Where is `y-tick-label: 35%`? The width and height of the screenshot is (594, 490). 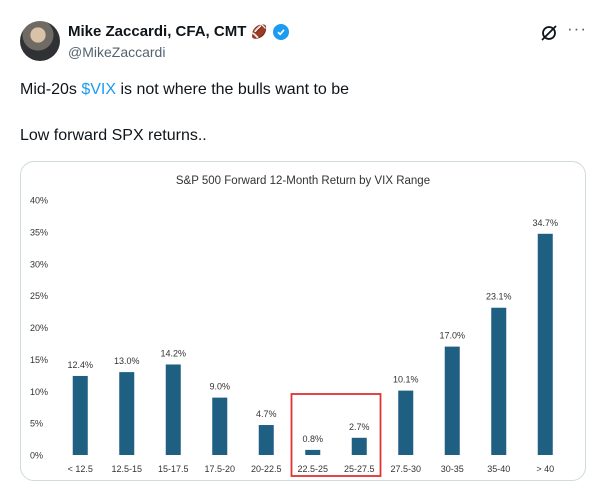
y-tick-label: 35% is located at coordinates (39, 232).